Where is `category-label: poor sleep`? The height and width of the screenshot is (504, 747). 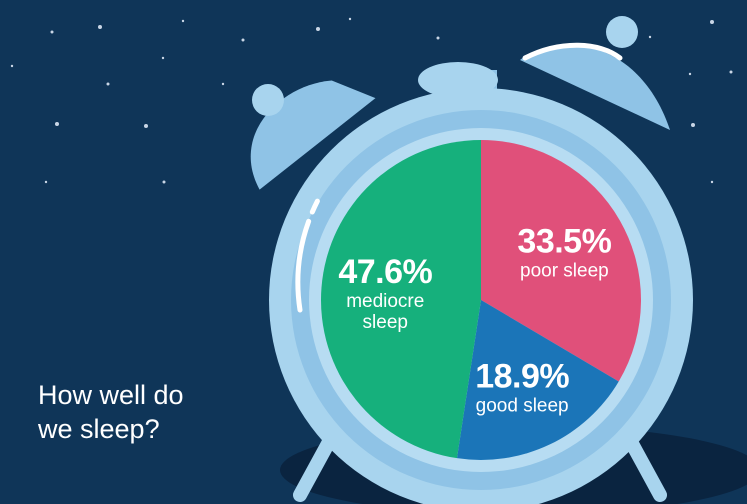 category-label: poor sleep is located at coordinates (564, 271).